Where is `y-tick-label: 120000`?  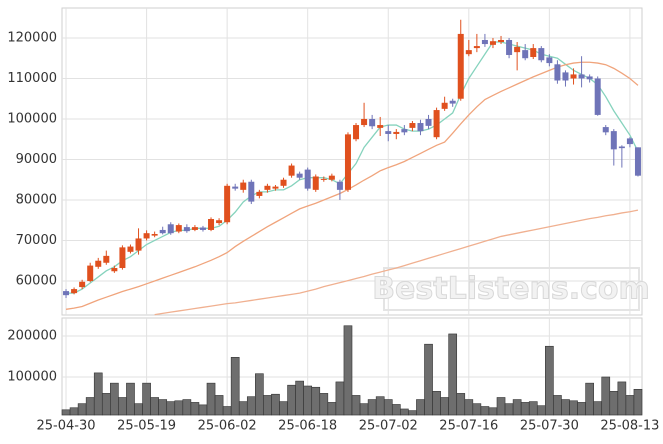
y-tick-label: 120000 is located at coordinates (32, 37).